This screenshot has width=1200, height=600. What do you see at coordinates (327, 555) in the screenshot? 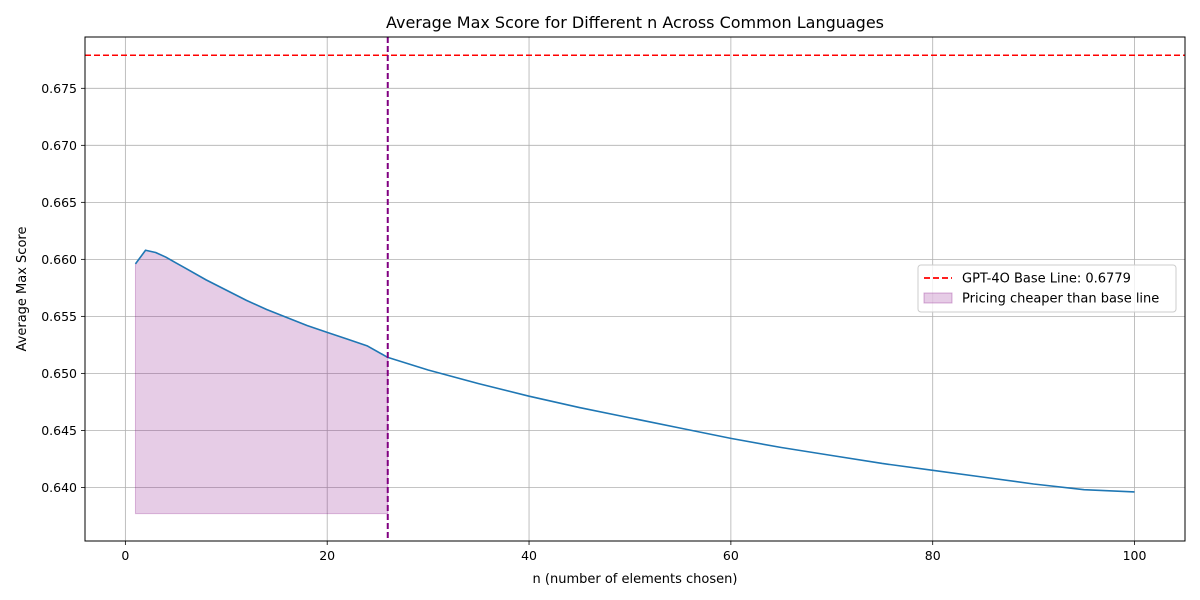
I see `x-tick-label: 20` at bounding box center [327, 555].